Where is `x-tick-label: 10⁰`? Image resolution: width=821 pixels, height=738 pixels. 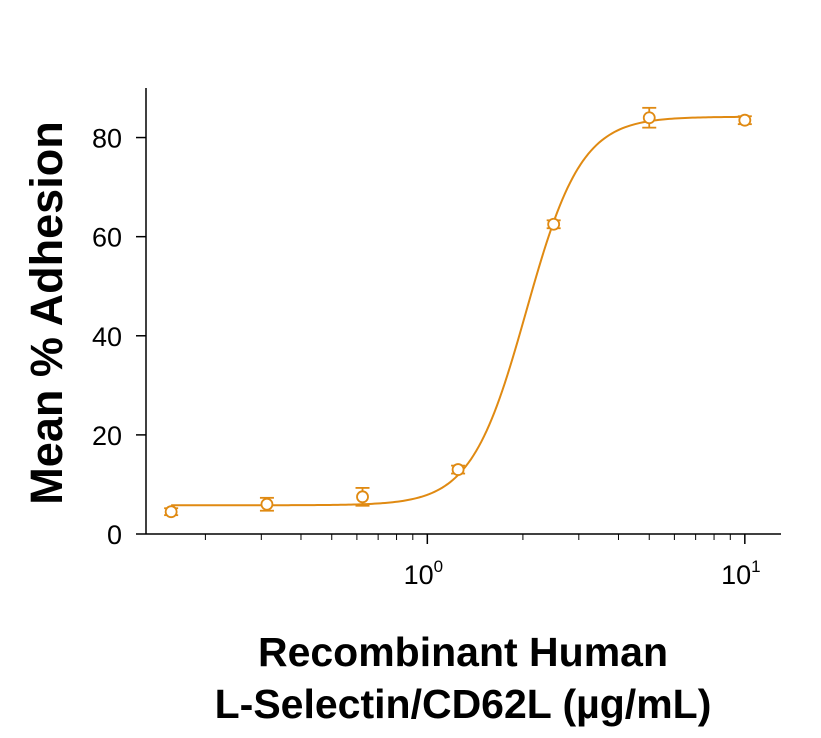
x-tick-label: 10⁰ is located at coordinates (424, 573).